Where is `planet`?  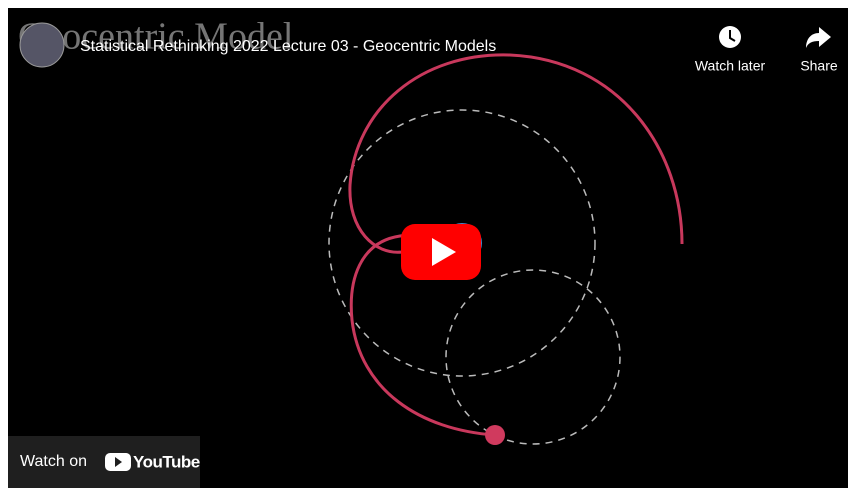
planet is located at coordinates (495, 435).